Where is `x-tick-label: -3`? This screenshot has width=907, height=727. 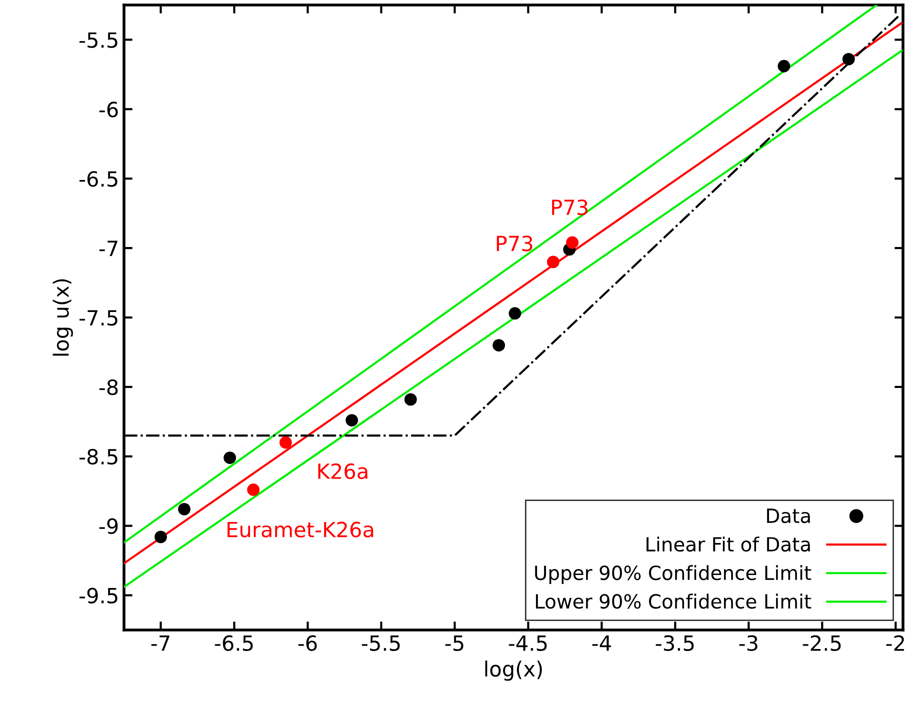
x-tick-label: -3 is located at coordinates (748, 643).